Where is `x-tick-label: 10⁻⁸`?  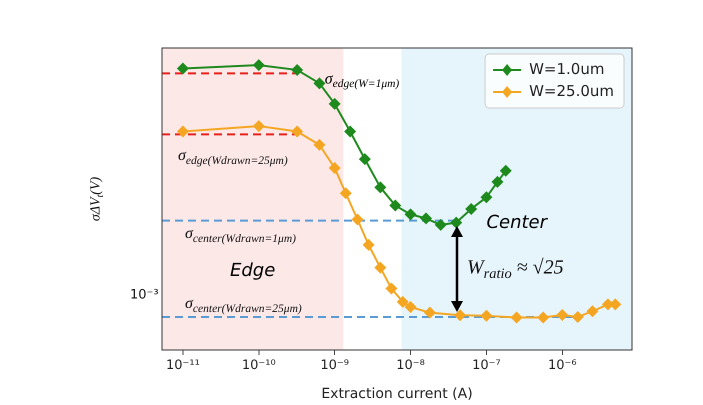
x-tick-label: 10⁻⁸ is located at coordinates (410, 366).